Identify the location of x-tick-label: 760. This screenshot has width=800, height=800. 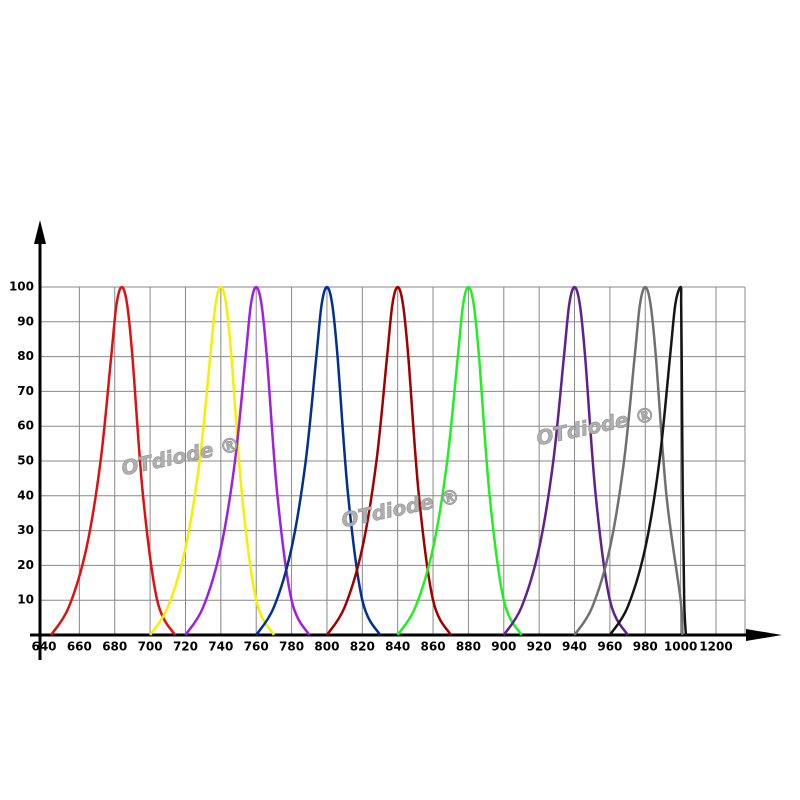
(256, 647).